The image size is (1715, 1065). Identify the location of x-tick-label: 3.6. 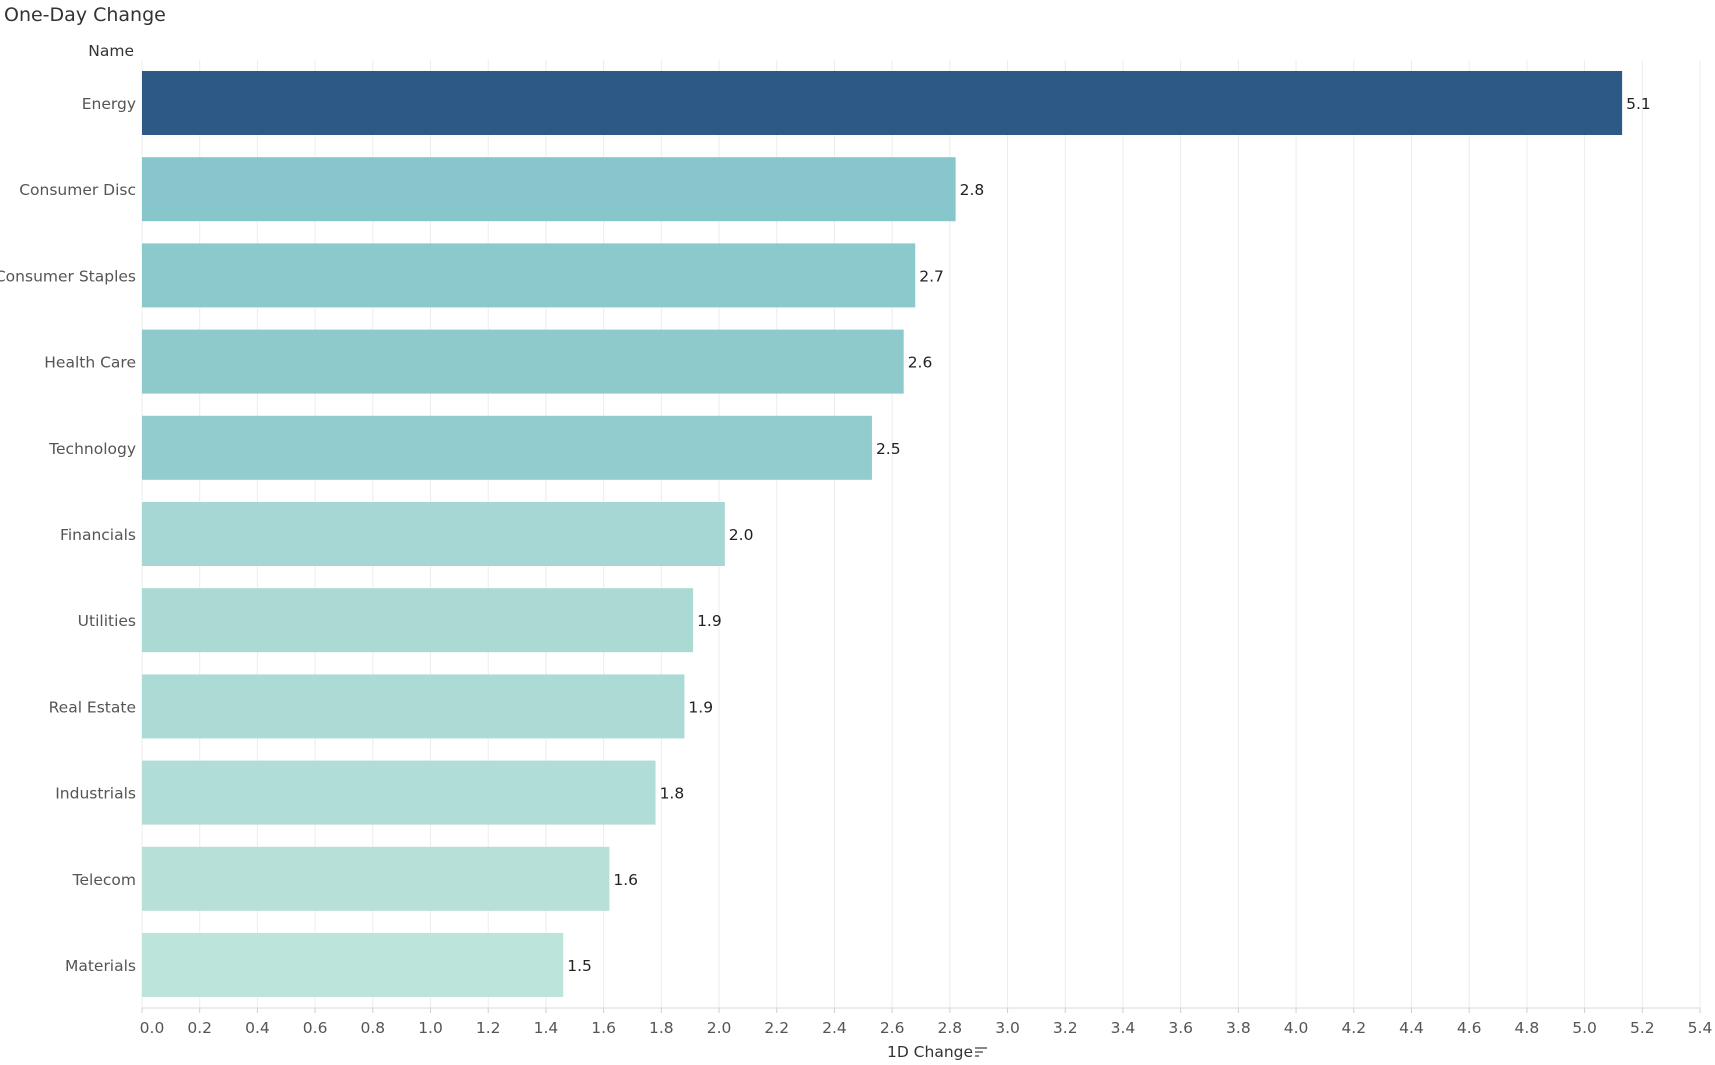
(1180, 1028).